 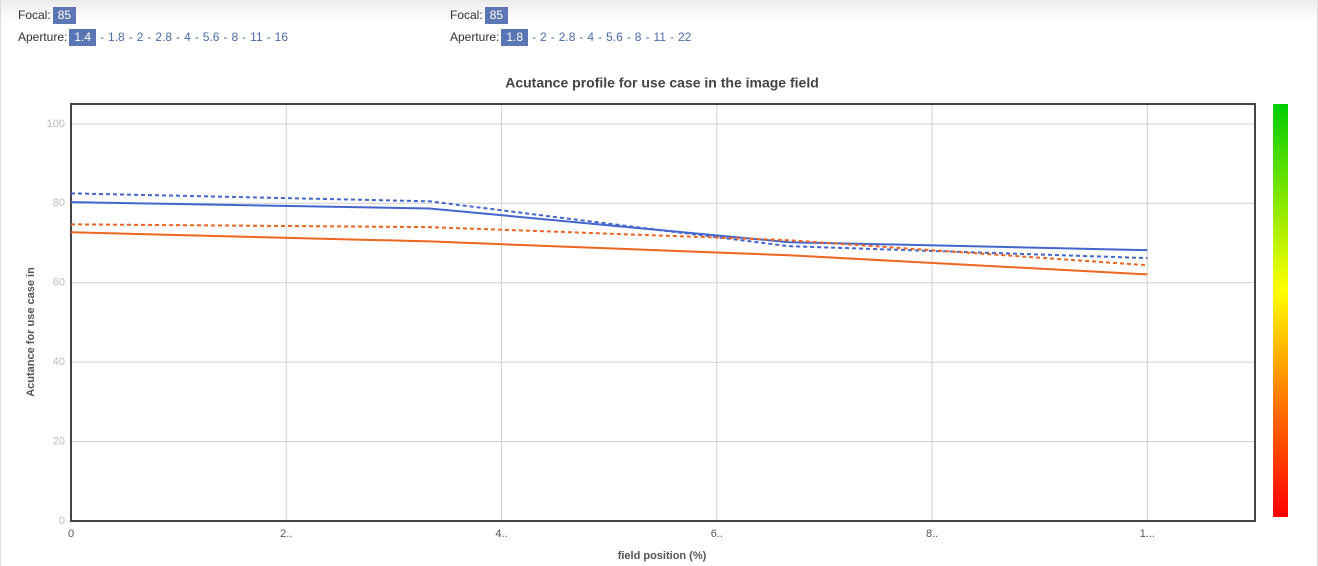 I want to click on x-tick-label: 0, so click(x=71, y=534).